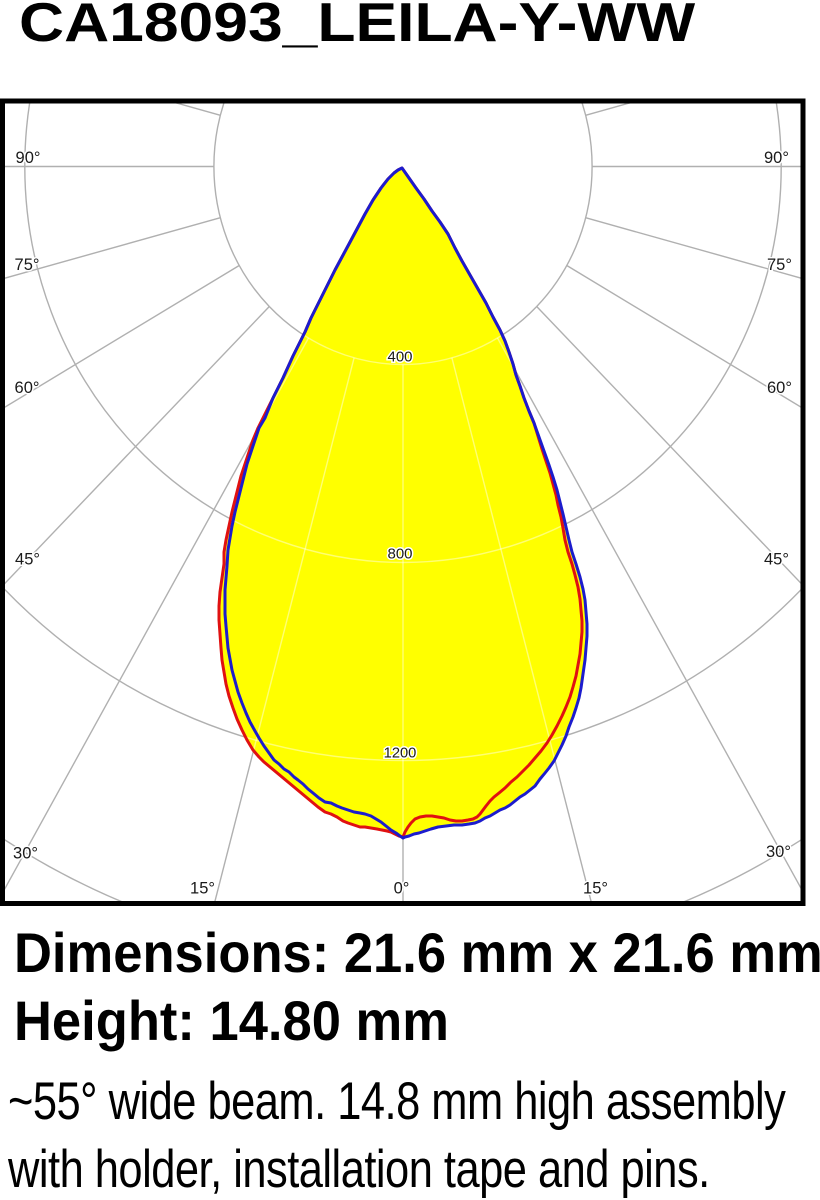 Image resolution: width=820 pixels, height=1200 pixels. What do you see at coordinates (400, 754) in the screenshot?
I see `svg-text: 1200` at bounding box center [400, 754].